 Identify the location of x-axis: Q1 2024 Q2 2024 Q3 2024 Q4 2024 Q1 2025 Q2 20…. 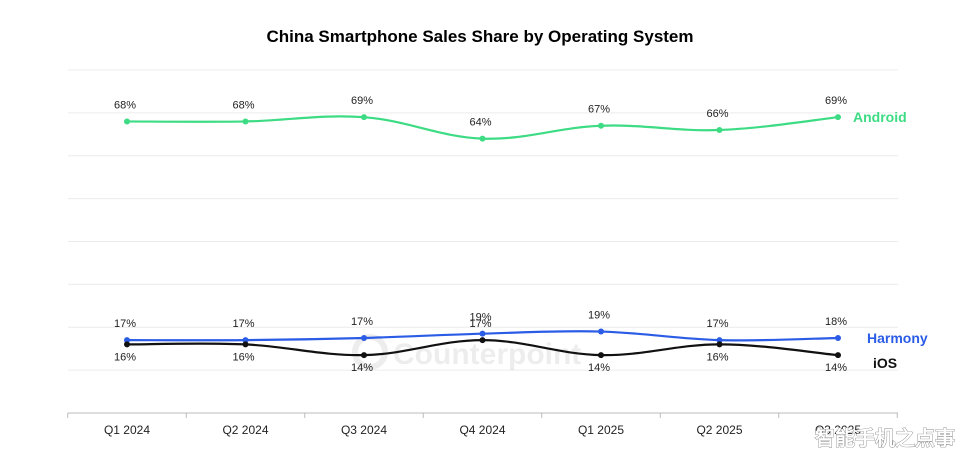
(482, 424).